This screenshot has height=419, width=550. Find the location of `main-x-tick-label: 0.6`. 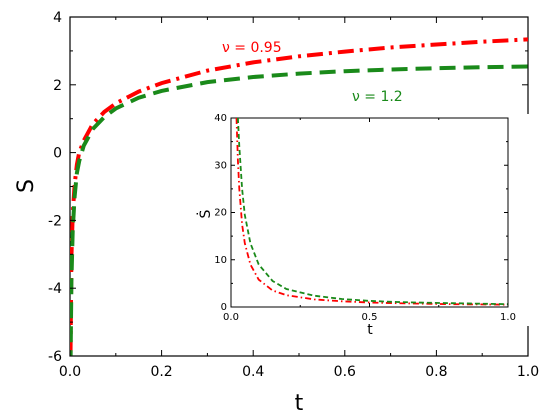

main-x-tick-label: 0.6 is located at coordinates (345, 372).